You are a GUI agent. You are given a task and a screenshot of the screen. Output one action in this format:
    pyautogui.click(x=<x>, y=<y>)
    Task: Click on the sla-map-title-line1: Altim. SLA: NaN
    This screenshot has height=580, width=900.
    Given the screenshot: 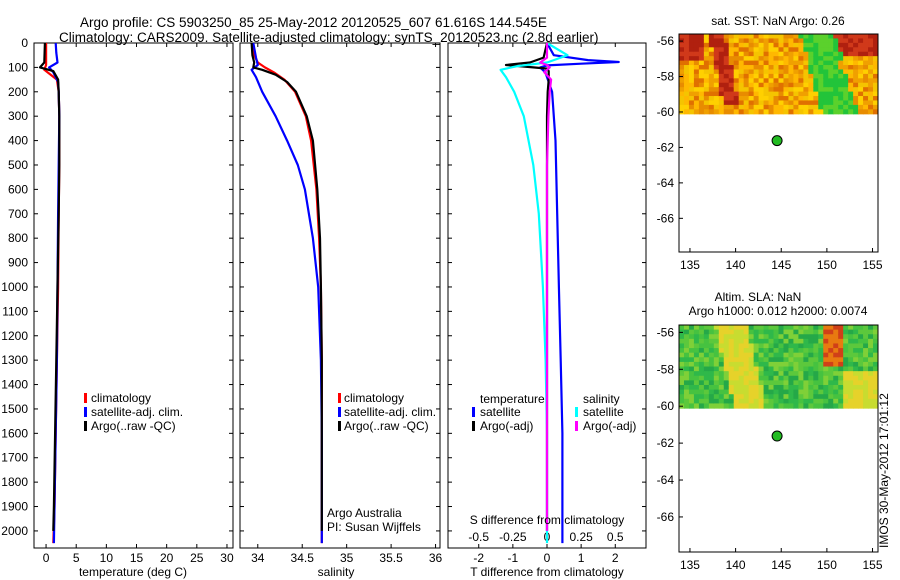 What is the action you would take?
    pyautogui.click(x=758, y=297)
    